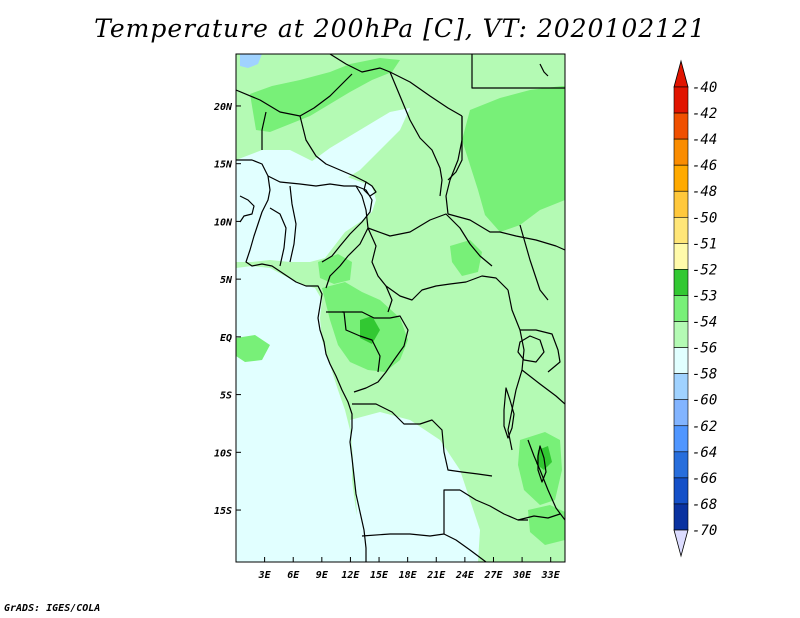 The height and width of the screenshot is (618, 800). I want to click on coast-senegal, so click(247, 209).